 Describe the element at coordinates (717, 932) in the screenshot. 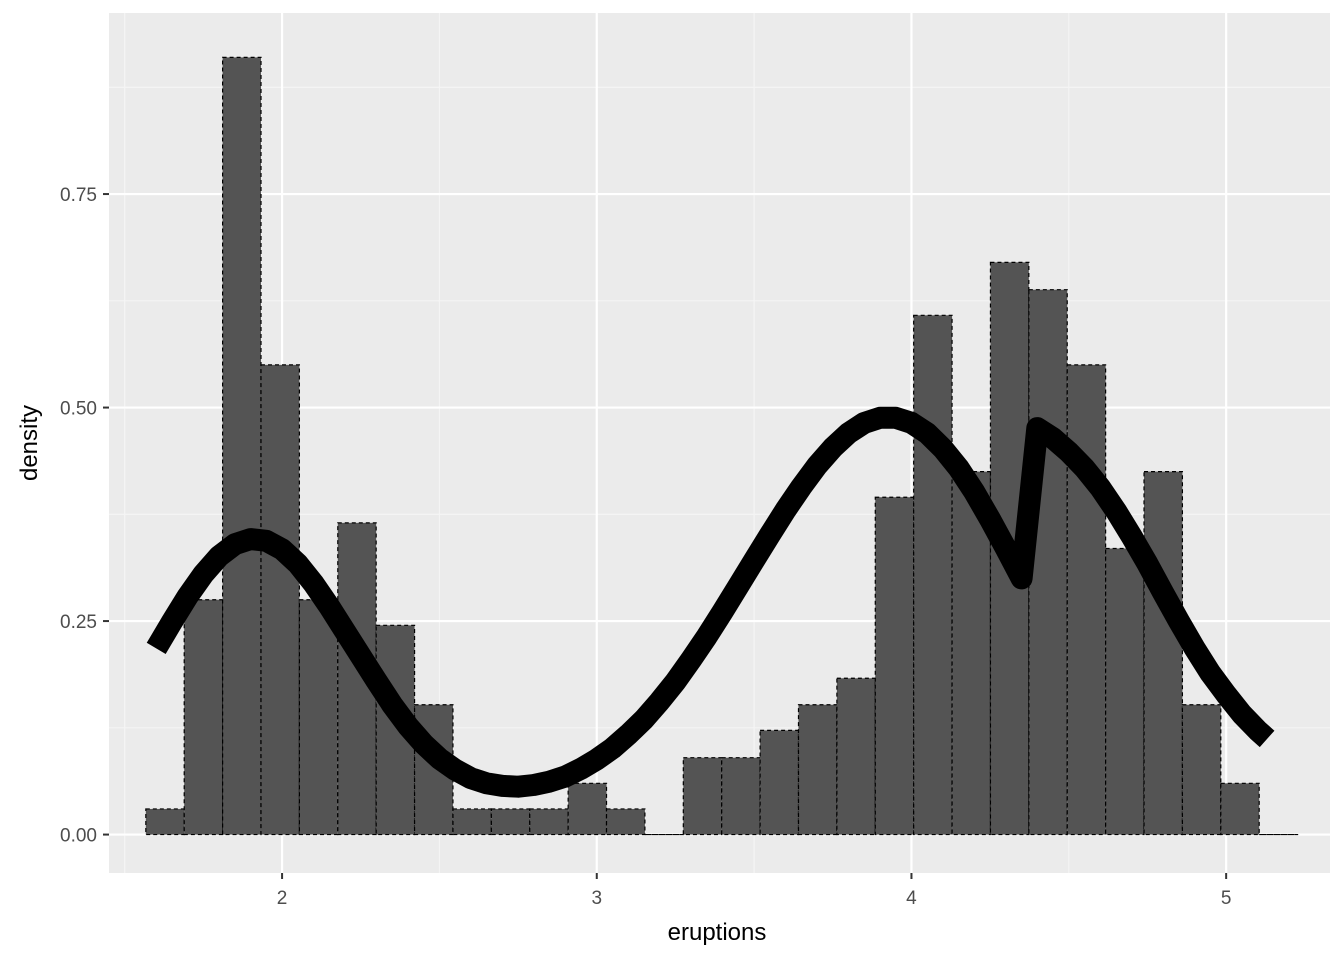

I see `x-axis-title: eruptions` at that location.